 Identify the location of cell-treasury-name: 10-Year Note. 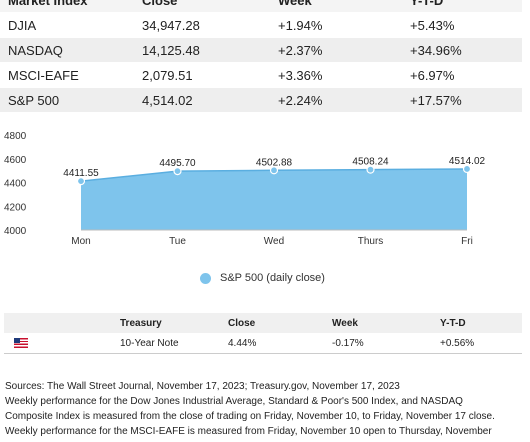
(168, 343).